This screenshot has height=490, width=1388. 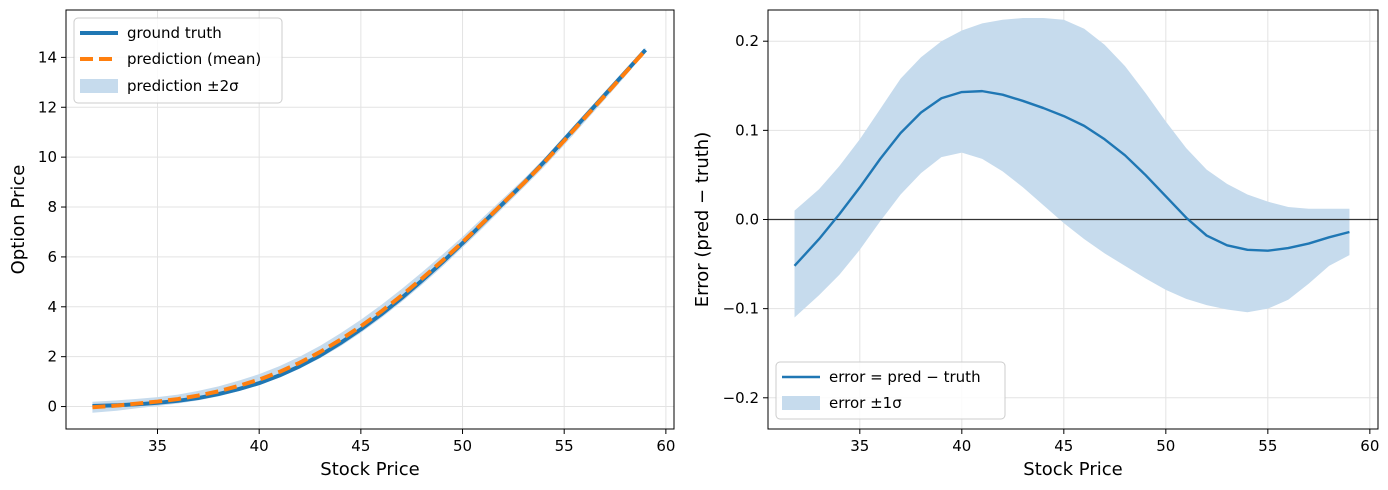 I want to click on y-tick-label: −0.2, so click(x=741, y=398).